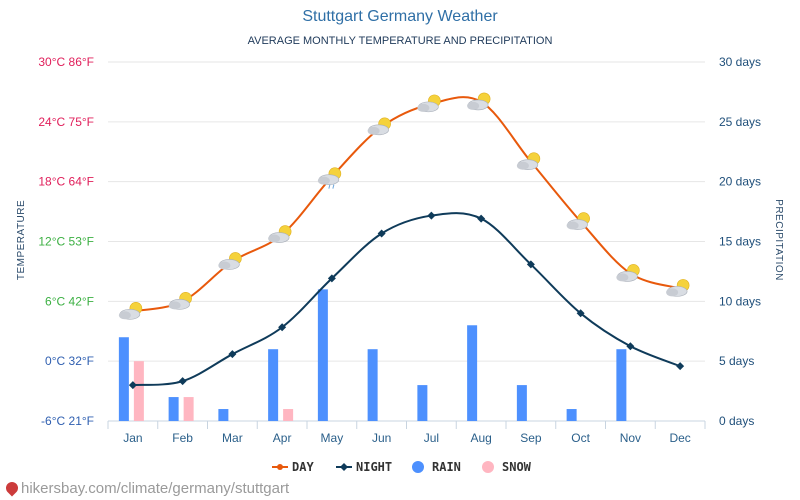 The width and height of the screenshot is (800, 500). What do you see at coordinates (381, 438) in the screenshot?
I see `month-tick-label: Jun` at bounding box center [381, 438].